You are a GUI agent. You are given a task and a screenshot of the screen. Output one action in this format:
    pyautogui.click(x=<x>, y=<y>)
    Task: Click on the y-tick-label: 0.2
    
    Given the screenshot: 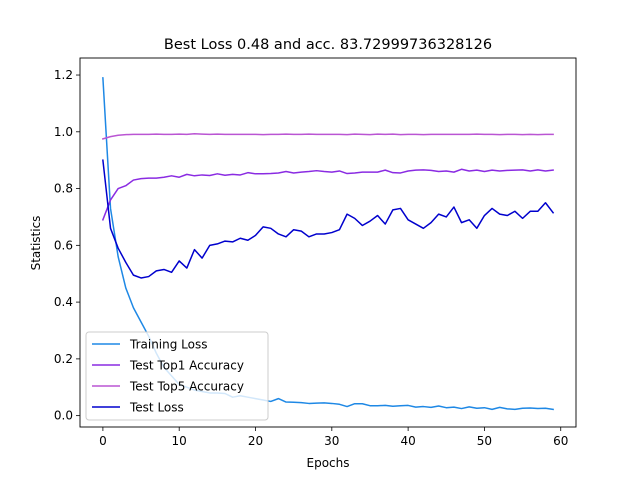 What is the action you would take?
    pyautogui.click(x=63, y=359)
    